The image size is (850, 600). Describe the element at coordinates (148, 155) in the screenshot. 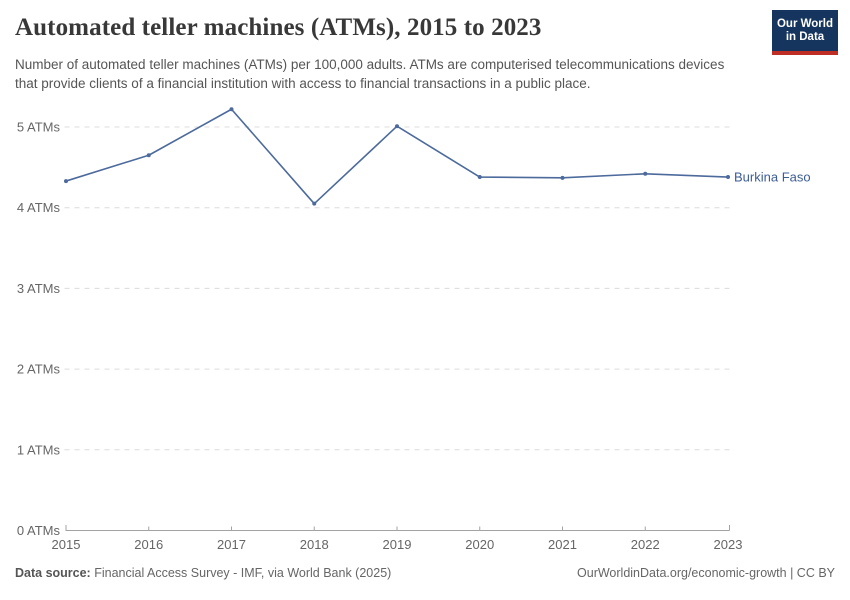

I see `data-point-2016` at that location.